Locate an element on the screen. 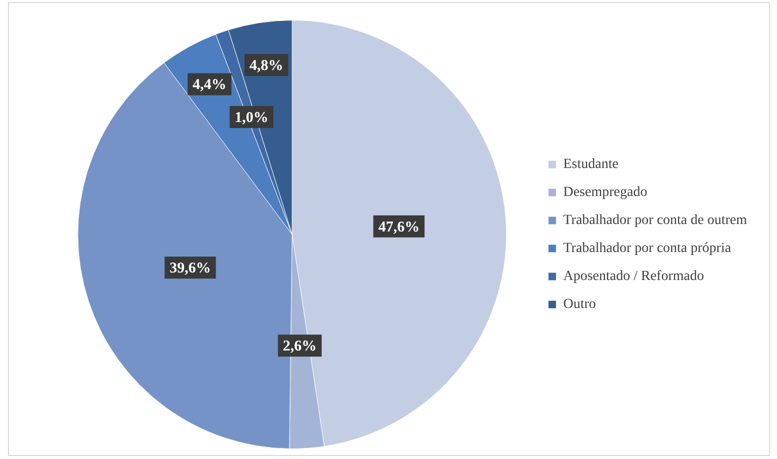  data-label: 39,6% is located at coordinates (190, 268).